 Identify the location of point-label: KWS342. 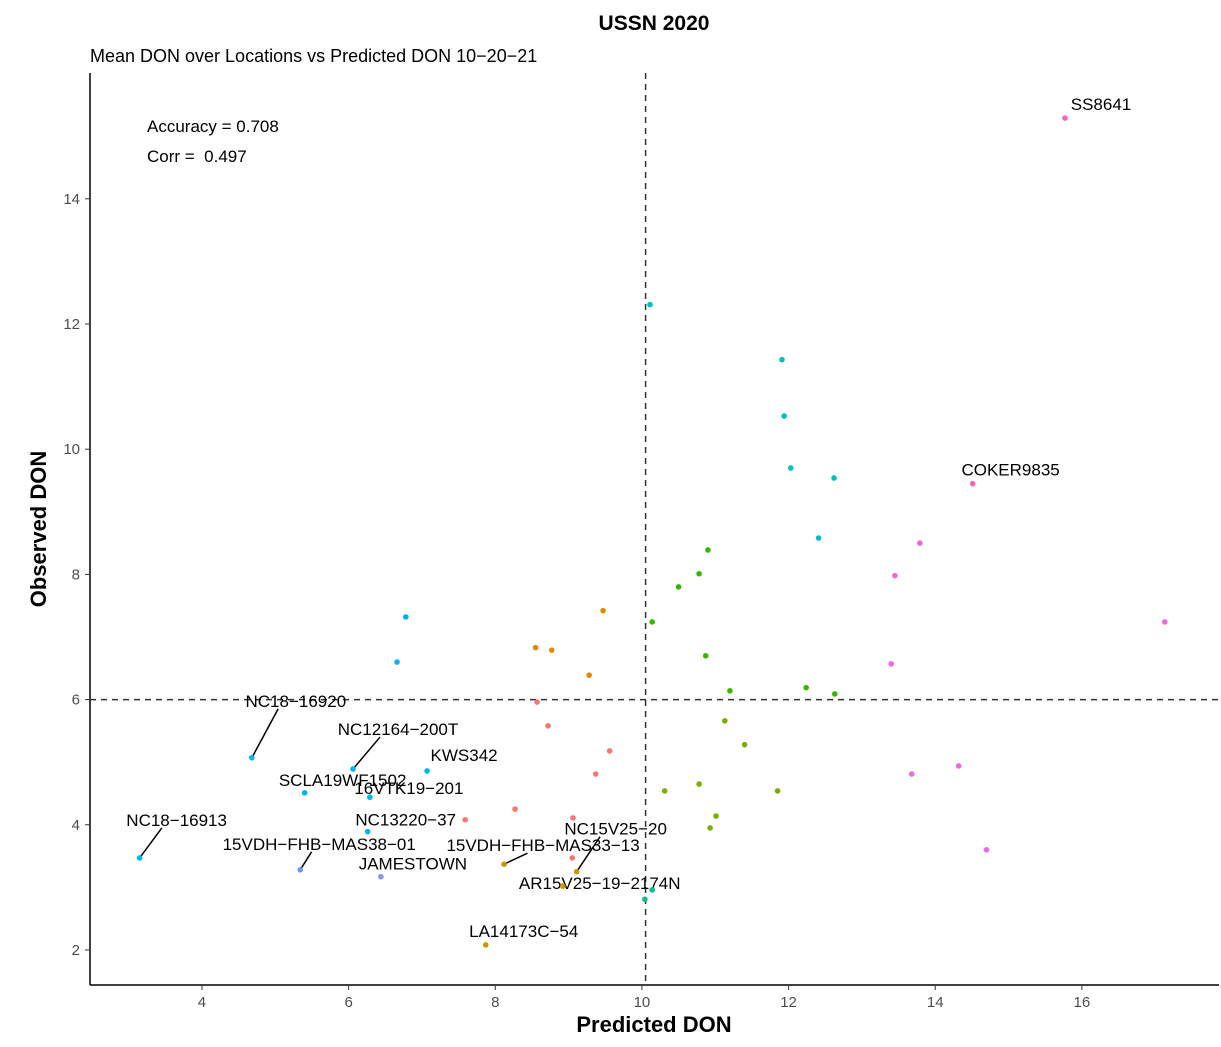
(464, 755).